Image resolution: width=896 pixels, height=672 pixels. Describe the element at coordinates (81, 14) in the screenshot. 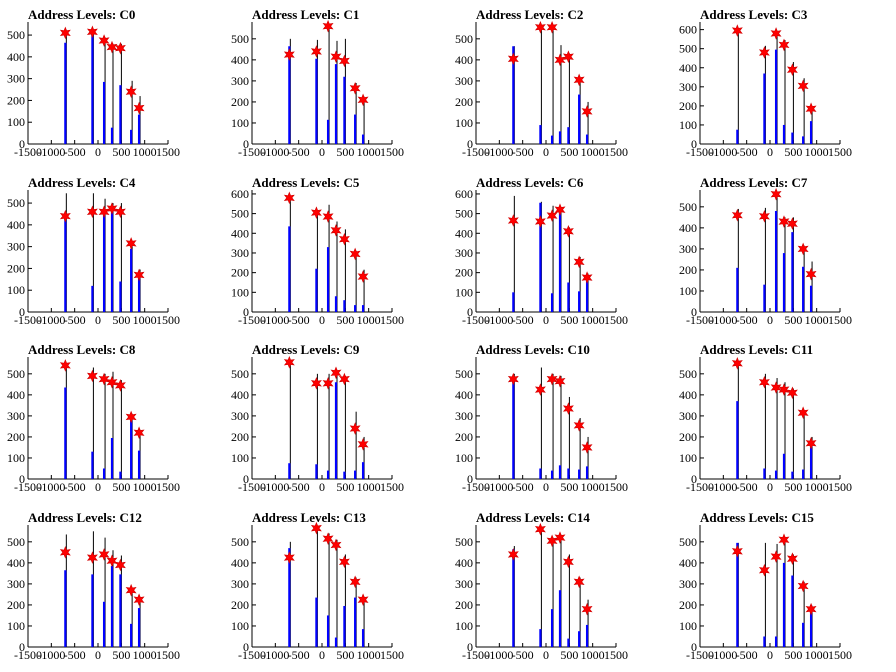

I see `chart-title: Address Levels: C0` at that location.